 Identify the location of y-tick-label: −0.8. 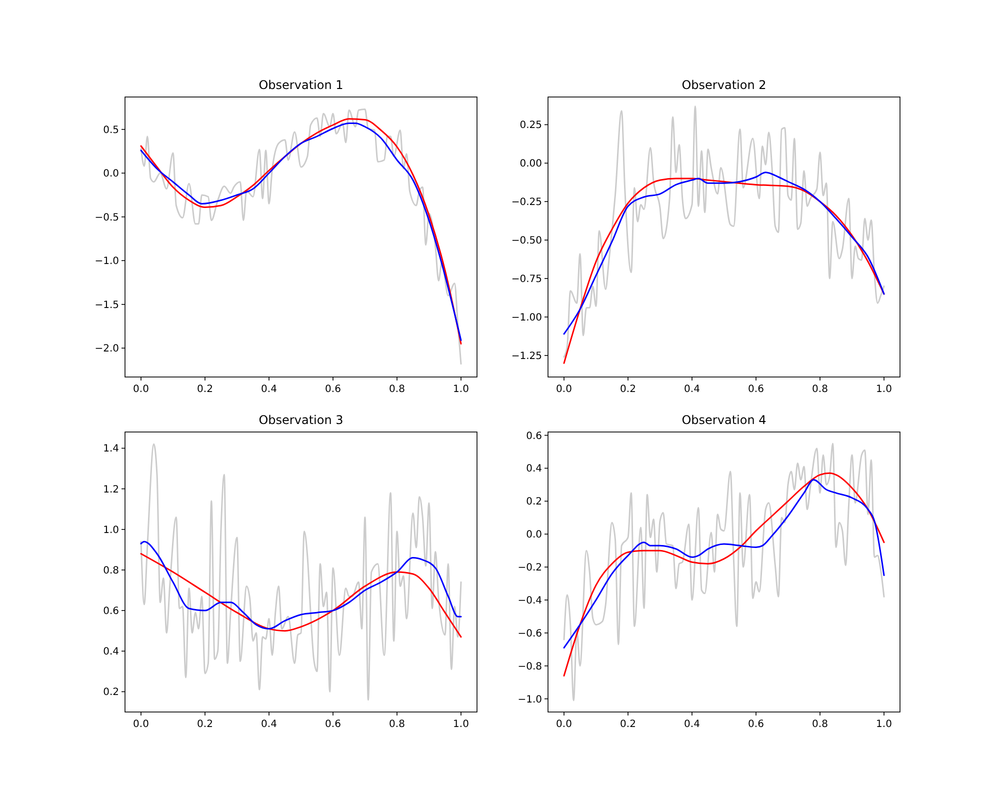
(530, 666).